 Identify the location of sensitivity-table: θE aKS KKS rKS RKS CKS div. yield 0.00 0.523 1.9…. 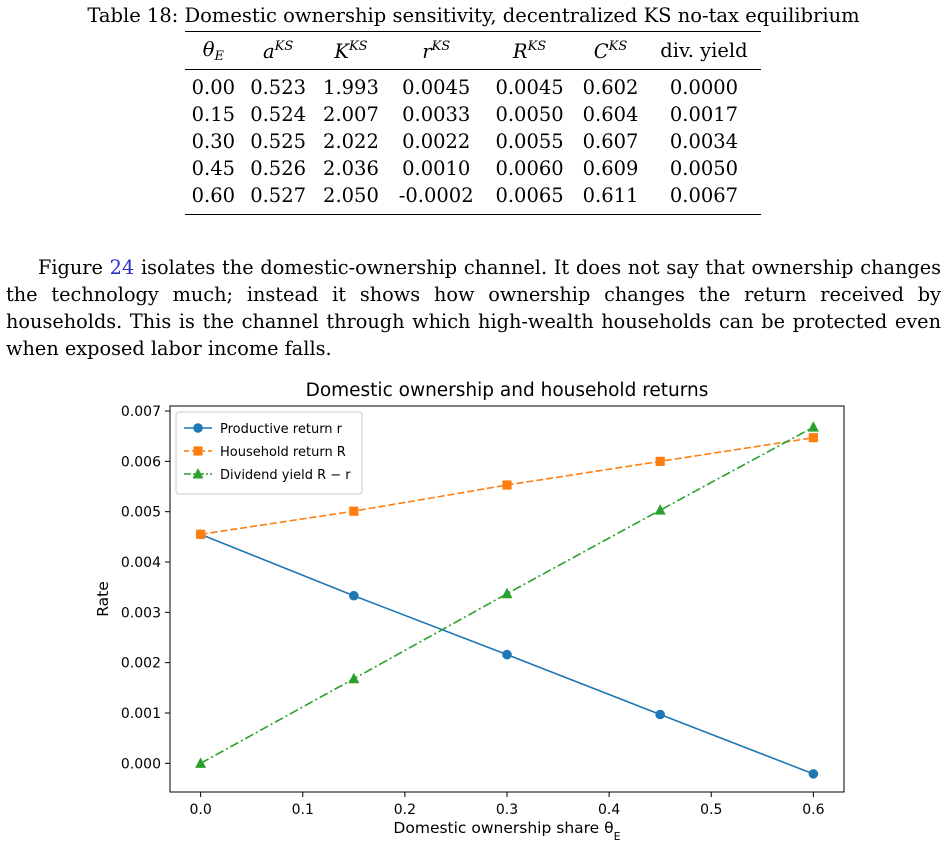
(473, 123).